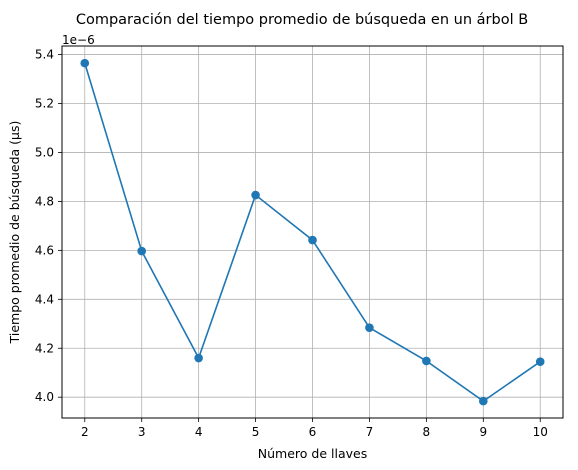 The image size is (578, 470). What do you see at coordinates (370, 432) in the screenshot?
I see `x-tick-label: 7` at bounding box center [370, 432].